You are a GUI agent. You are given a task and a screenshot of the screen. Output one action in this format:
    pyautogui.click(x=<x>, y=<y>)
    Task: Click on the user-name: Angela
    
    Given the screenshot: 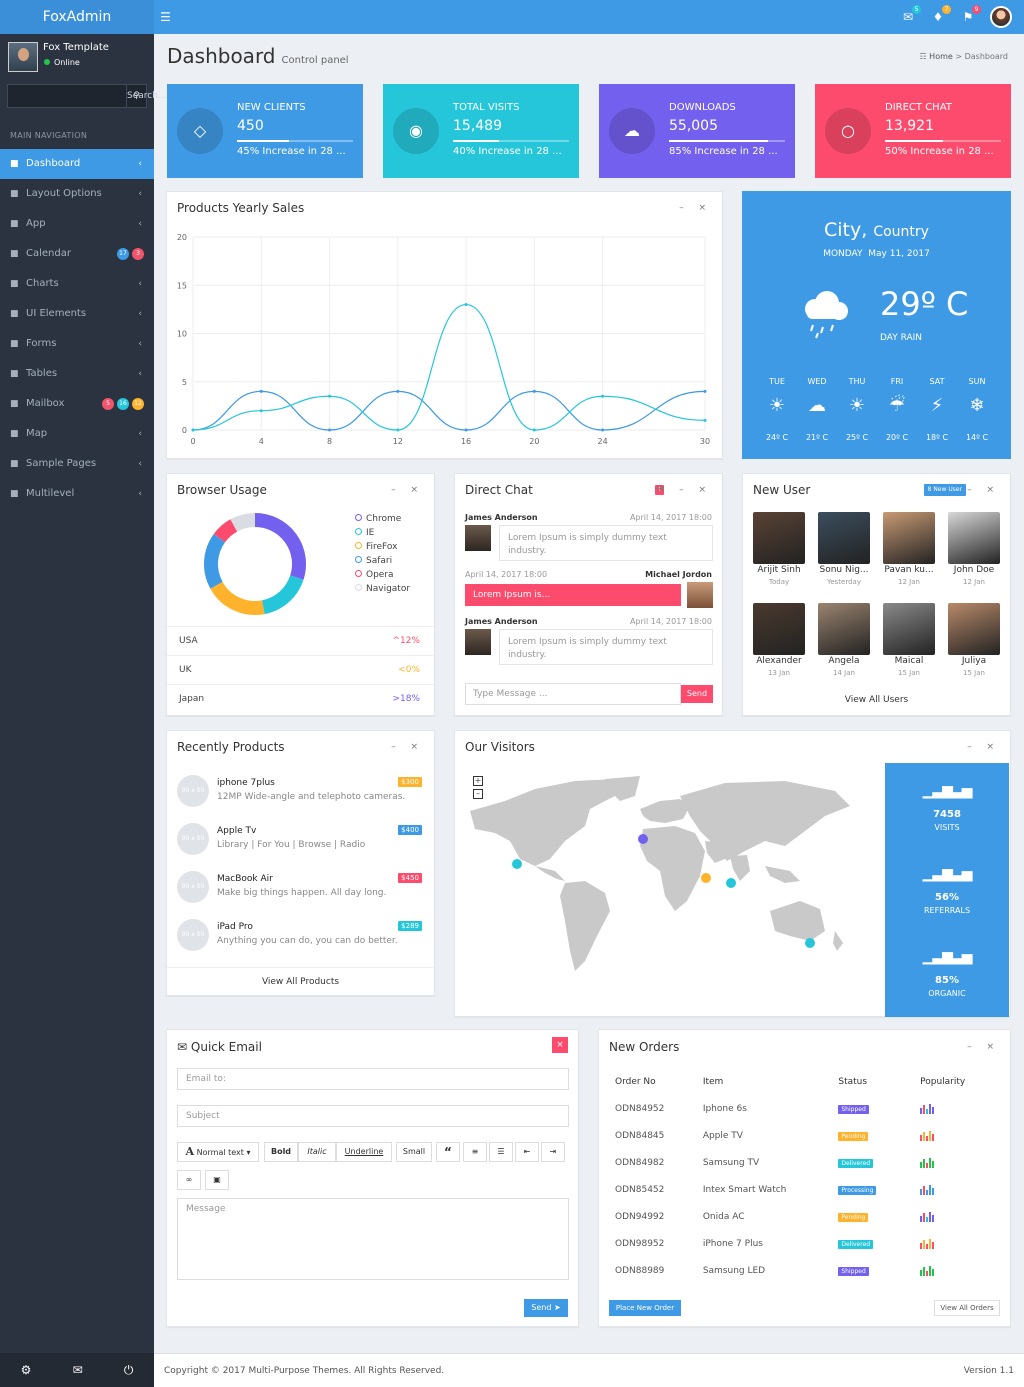 What is the action you would take?
    pyautogui.click(x=844, y=661)
    